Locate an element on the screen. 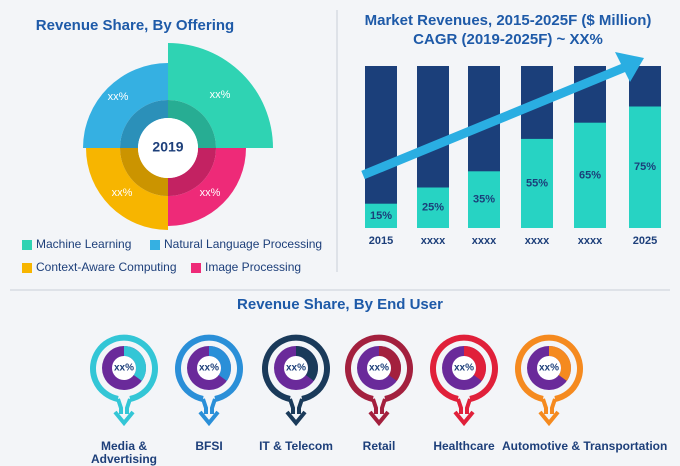 This screenshot has width=680, height=466. end-user-label: IT & Telecom is located at coordinates (296, 446).